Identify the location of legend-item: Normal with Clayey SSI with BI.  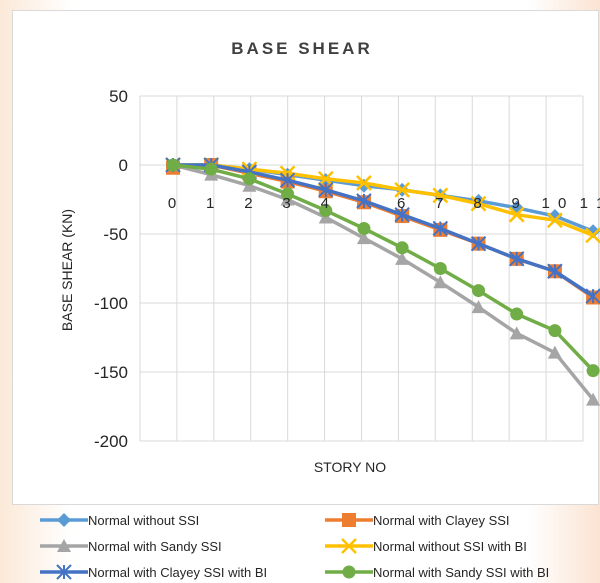
(153, 572).